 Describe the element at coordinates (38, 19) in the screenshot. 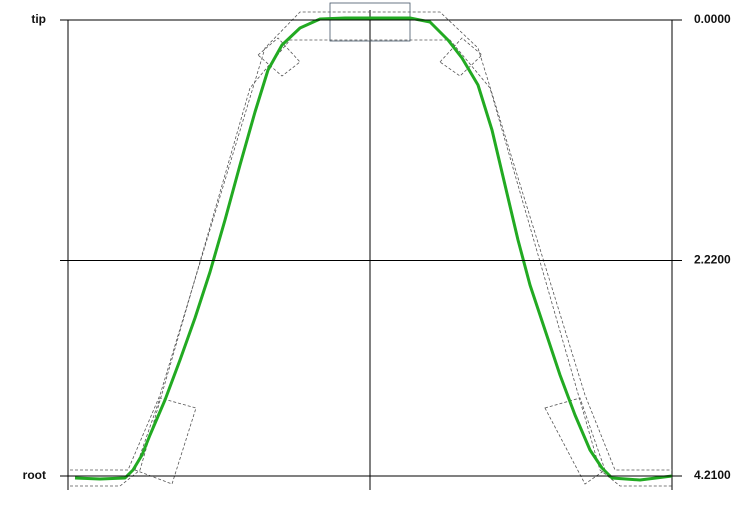

I see `y-end-label: tip` at that location.